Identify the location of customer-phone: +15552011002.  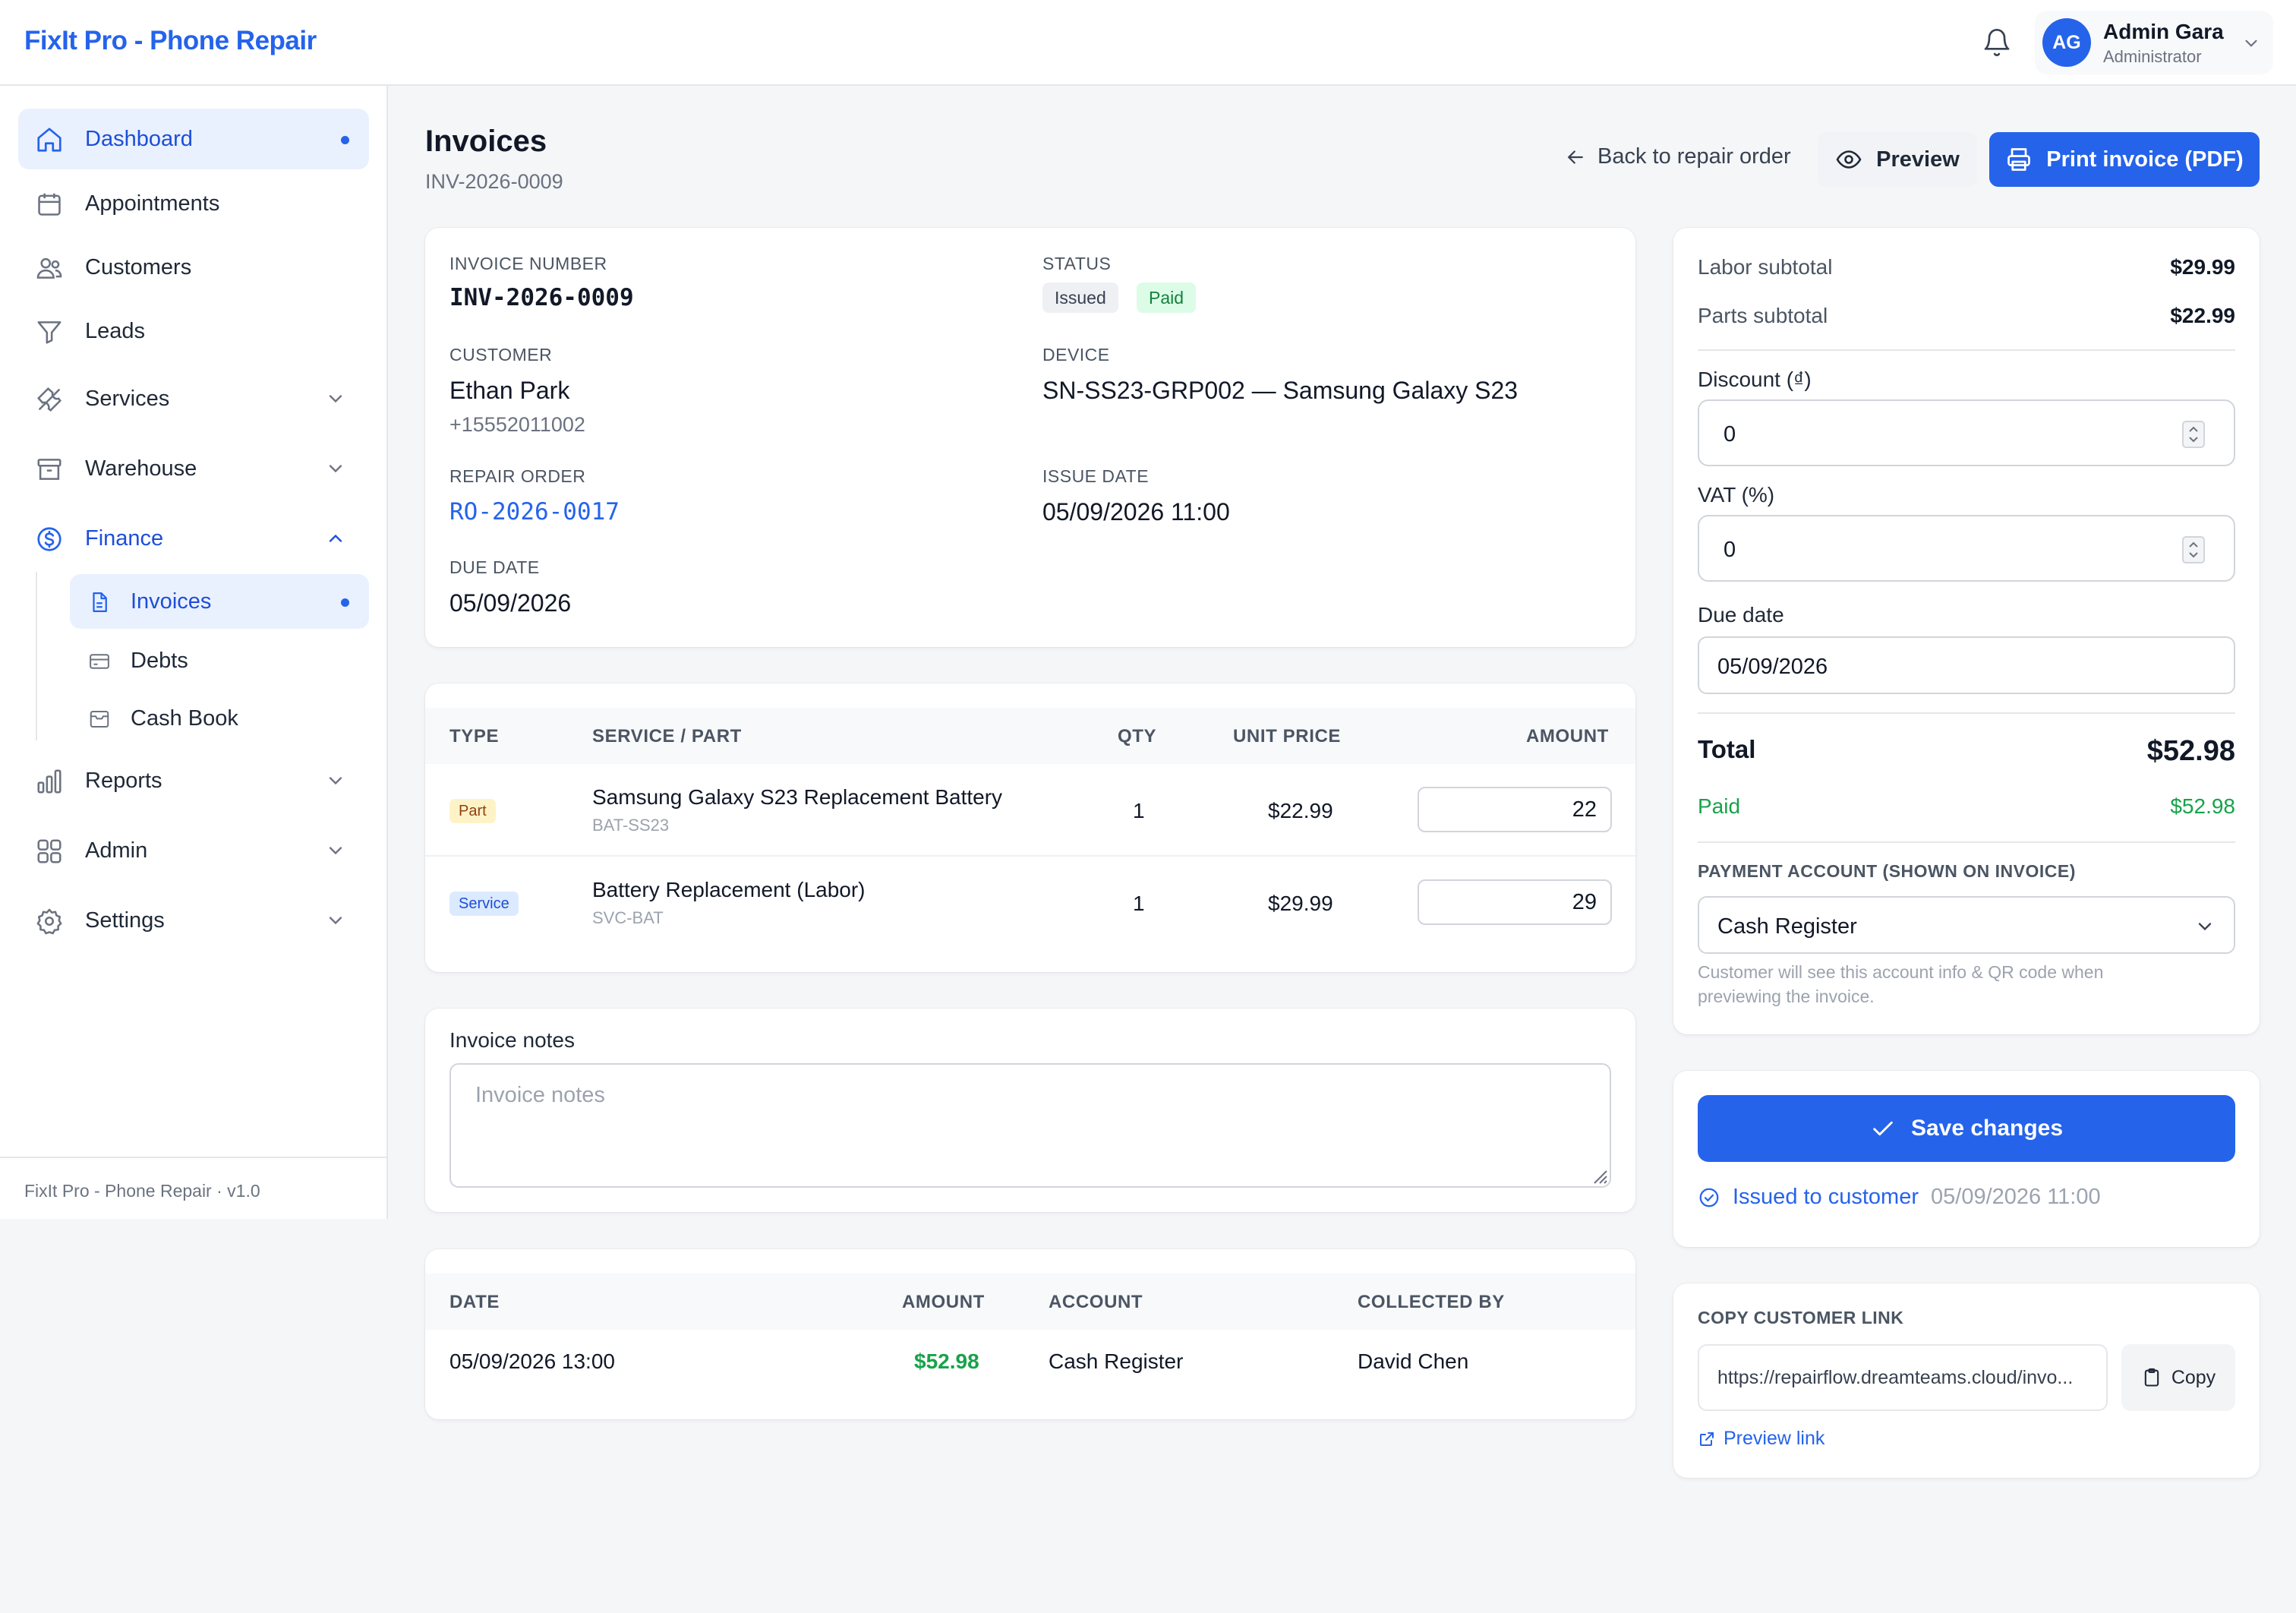
(517, 424).